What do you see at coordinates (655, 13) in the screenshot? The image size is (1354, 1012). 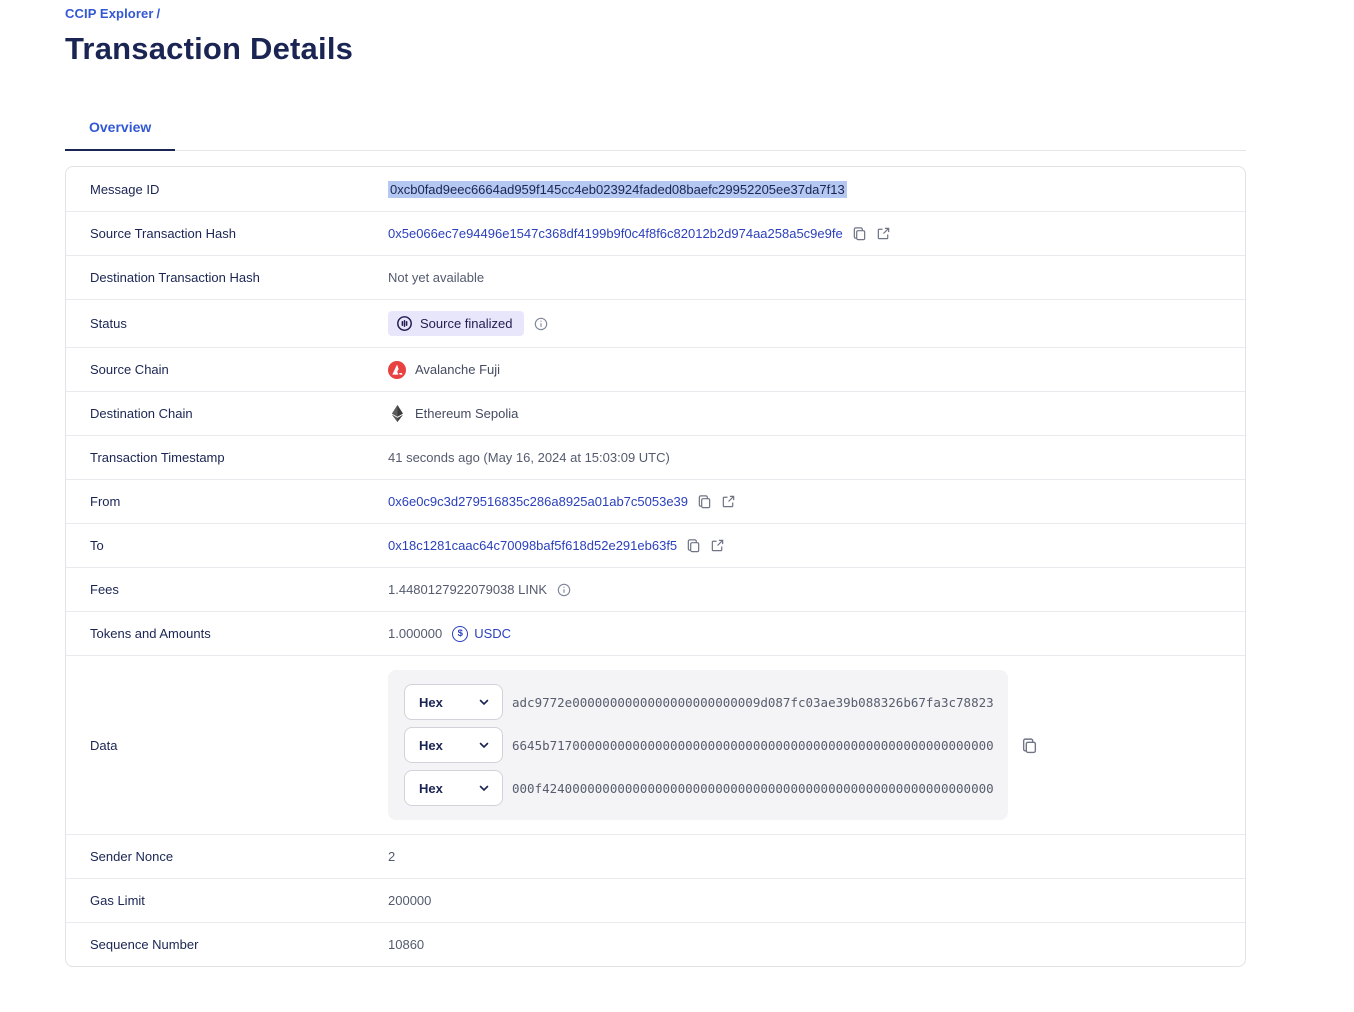 I see `breadcrumb: CCIP Explorer /` at bounding box center [655, 13].